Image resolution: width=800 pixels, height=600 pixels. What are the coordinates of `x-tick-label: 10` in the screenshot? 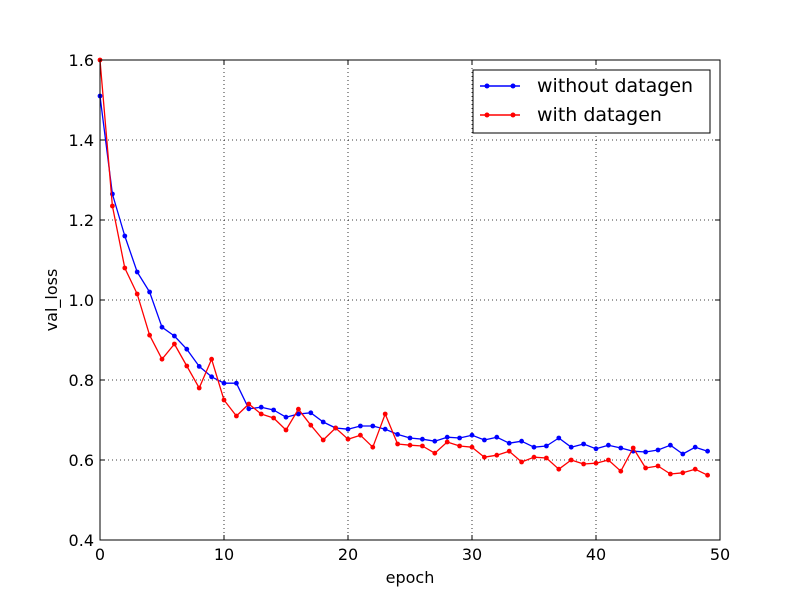 It's located at (224, 554).